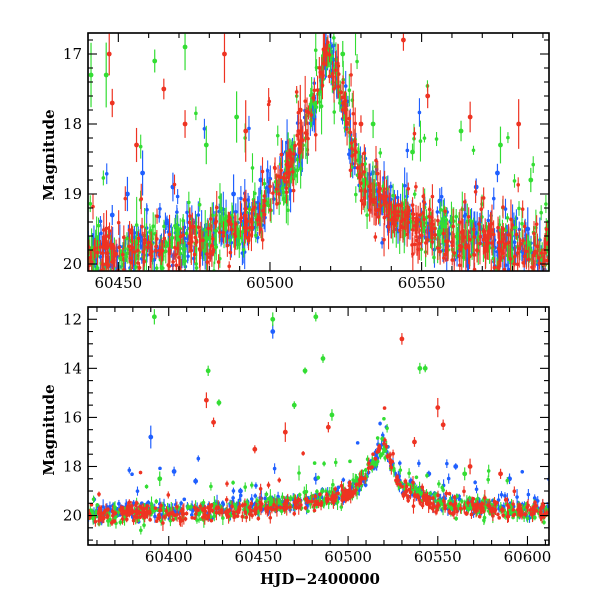 This screenshot has width=600, height=604. What do you see at coordinates (270, 283) in the screenshot?
I see `top-x-tick-label: 60500` at bounding box center [270, 283].